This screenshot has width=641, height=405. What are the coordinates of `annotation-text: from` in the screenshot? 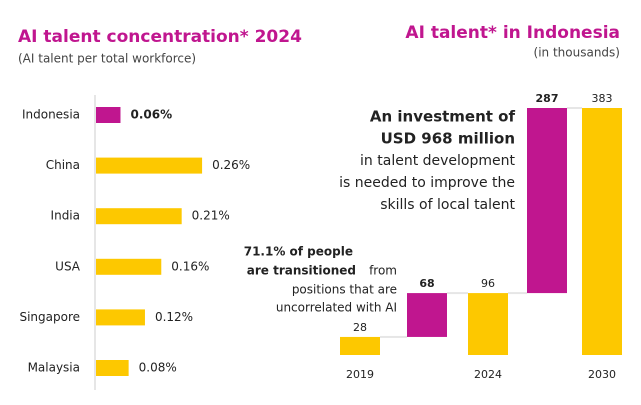 It's located at (383, 271).